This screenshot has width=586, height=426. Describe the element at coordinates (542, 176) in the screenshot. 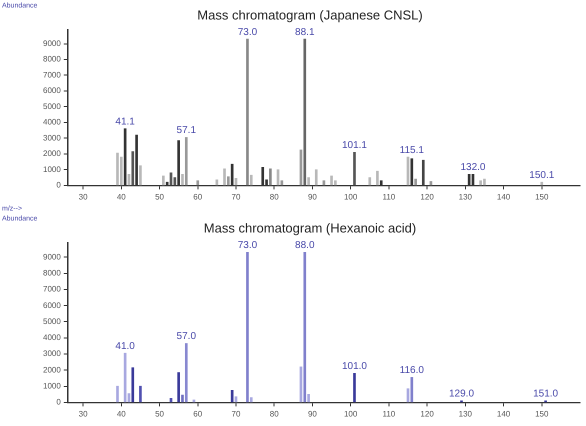

I see `annotation: 150.1` at that location.